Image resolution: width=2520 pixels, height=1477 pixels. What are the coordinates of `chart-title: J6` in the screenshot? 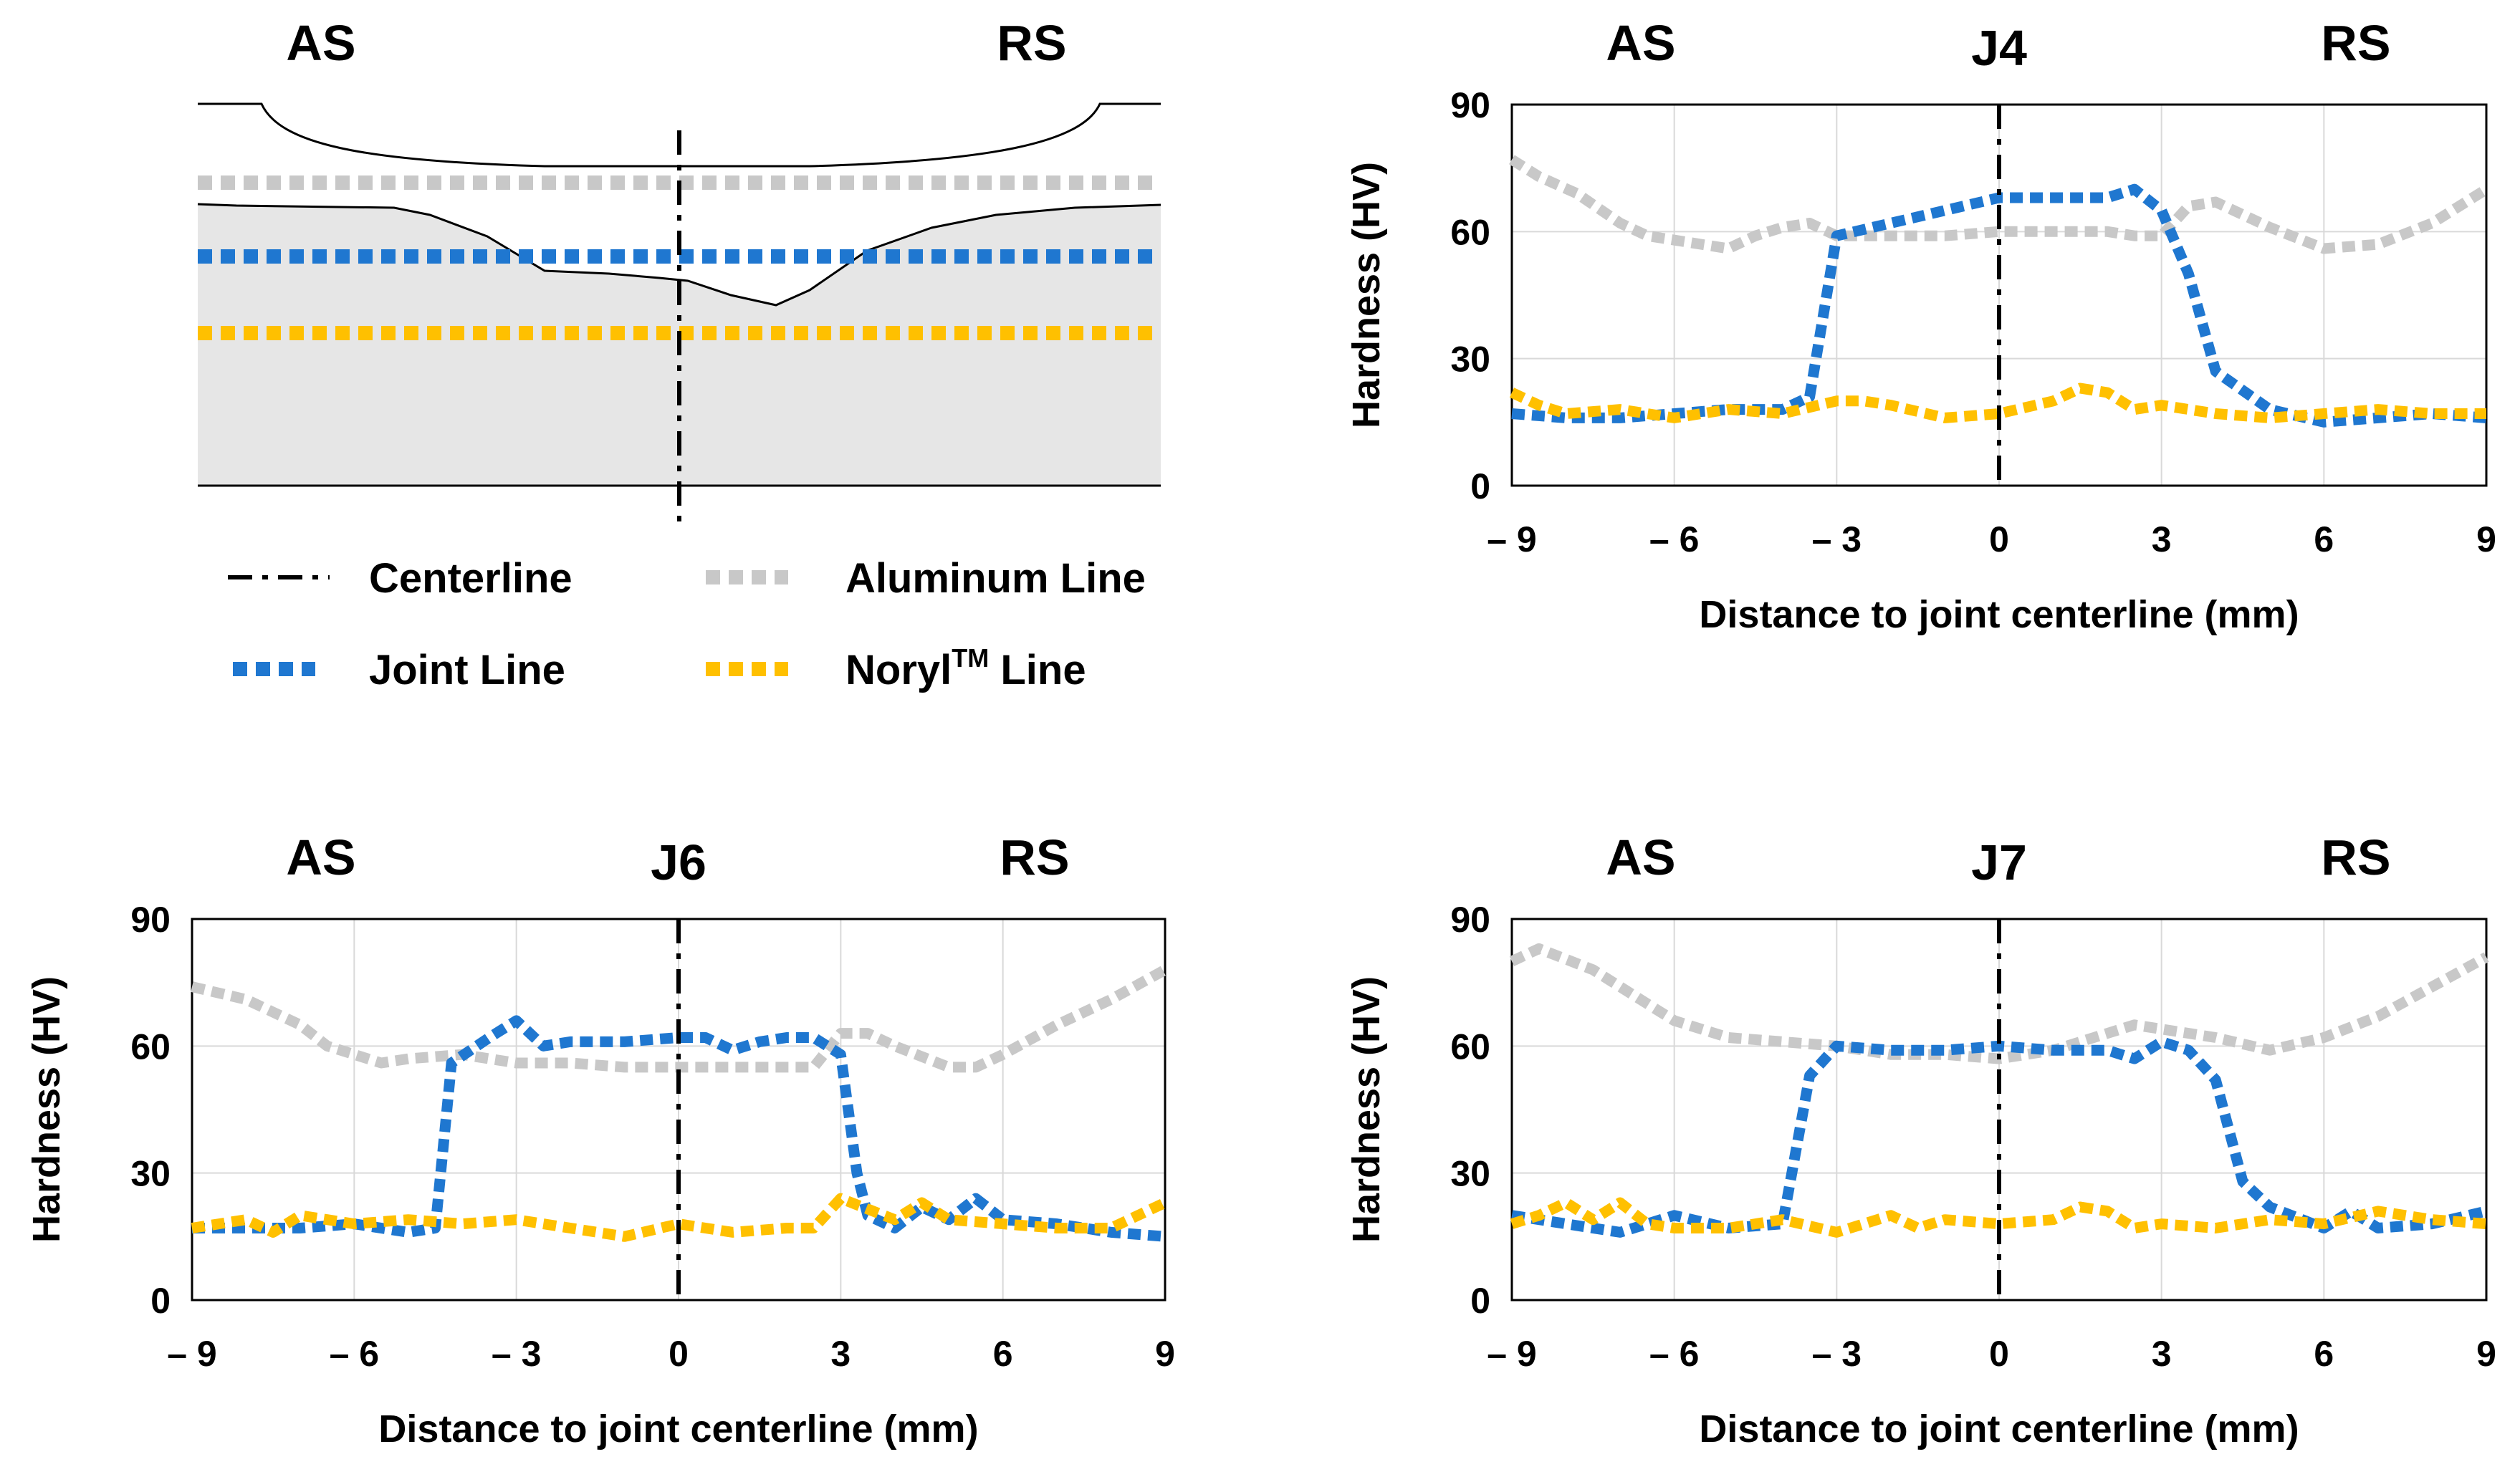 It's located at (678, 862).